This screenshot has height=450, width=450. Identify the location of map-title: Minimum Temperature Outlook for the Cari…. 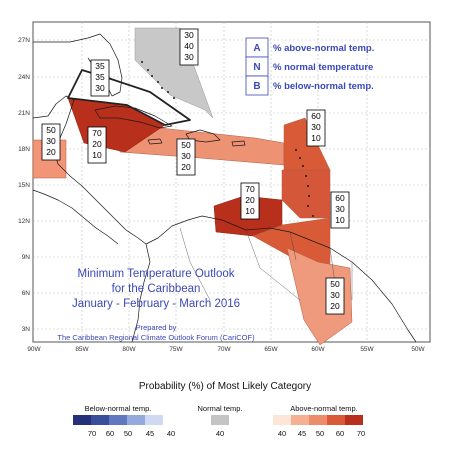
(156, 305).